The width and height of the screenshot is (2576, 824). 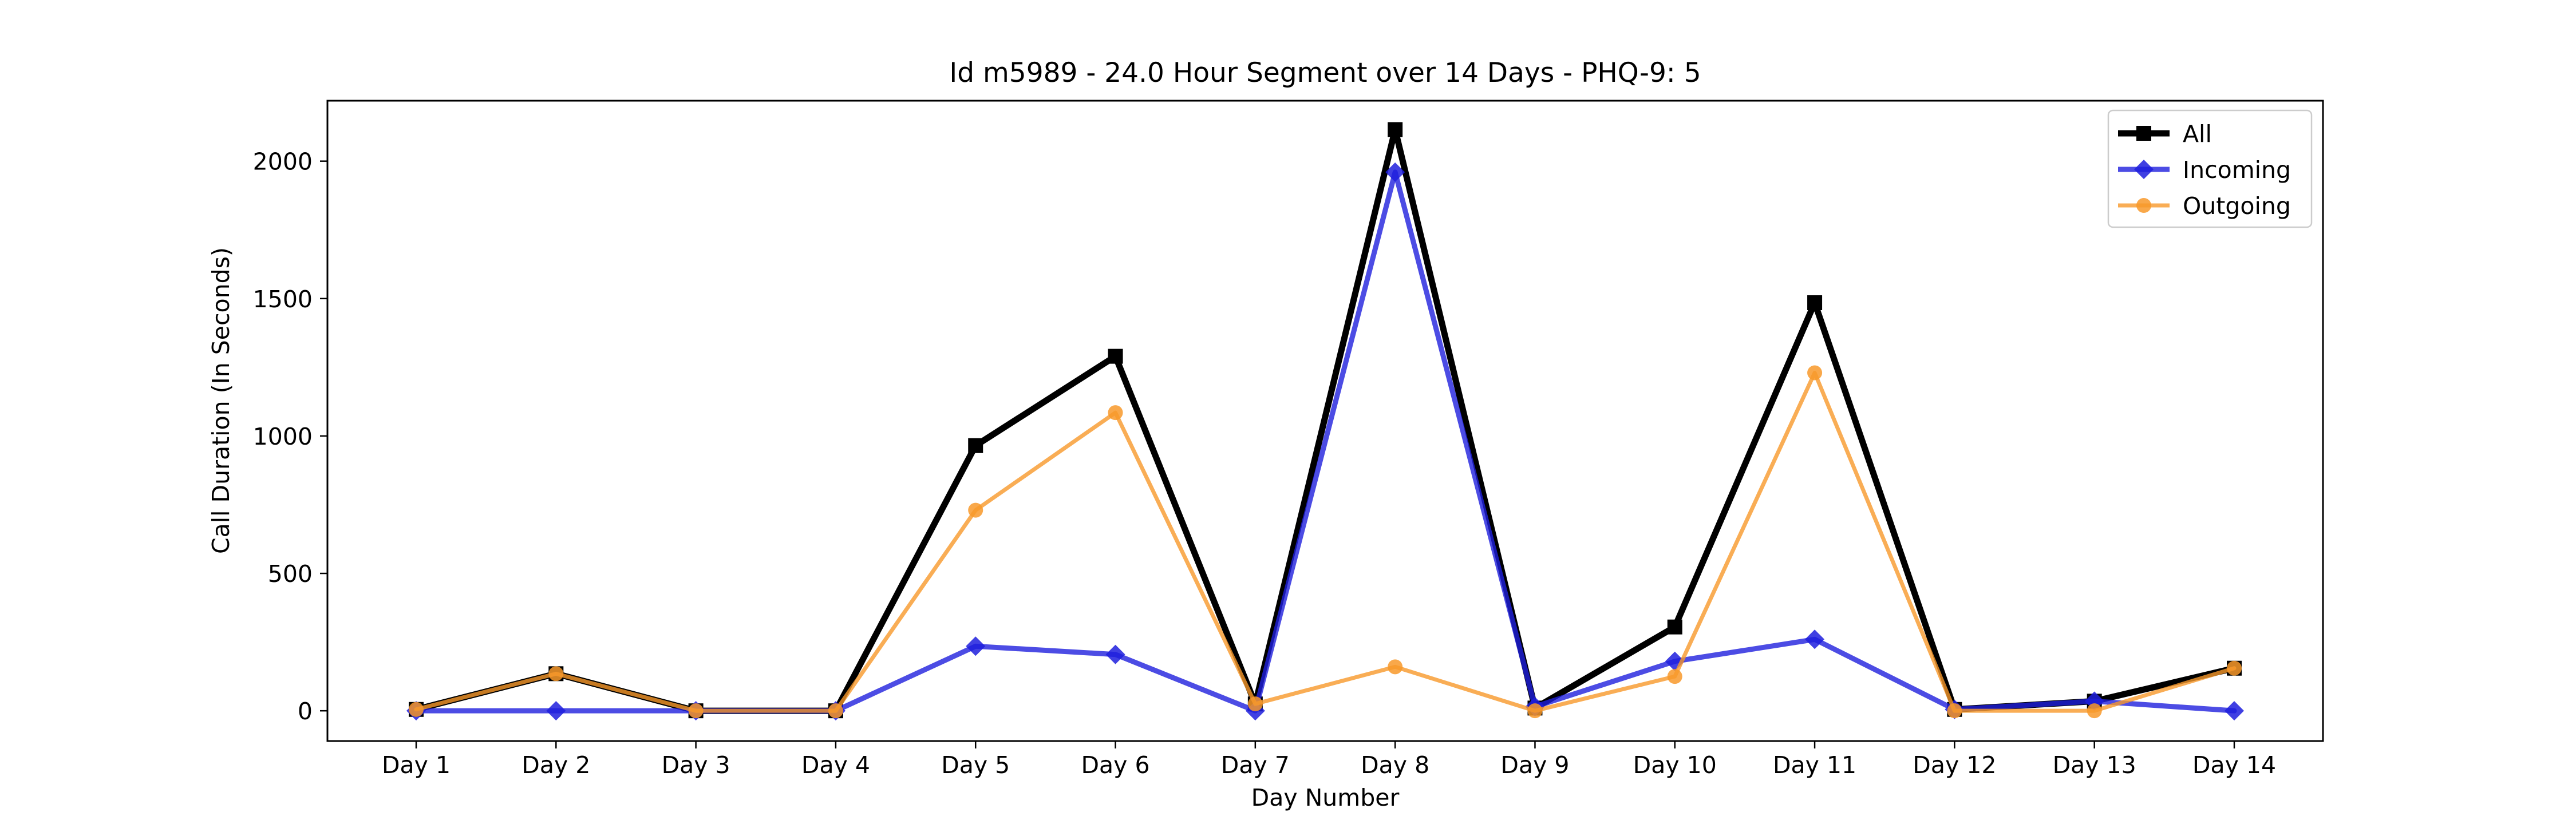 What do you see at coordinates (1814, 765) in the screenshot?
I see `x-tick-label: Day 11` at bounding box center [1814, 765].